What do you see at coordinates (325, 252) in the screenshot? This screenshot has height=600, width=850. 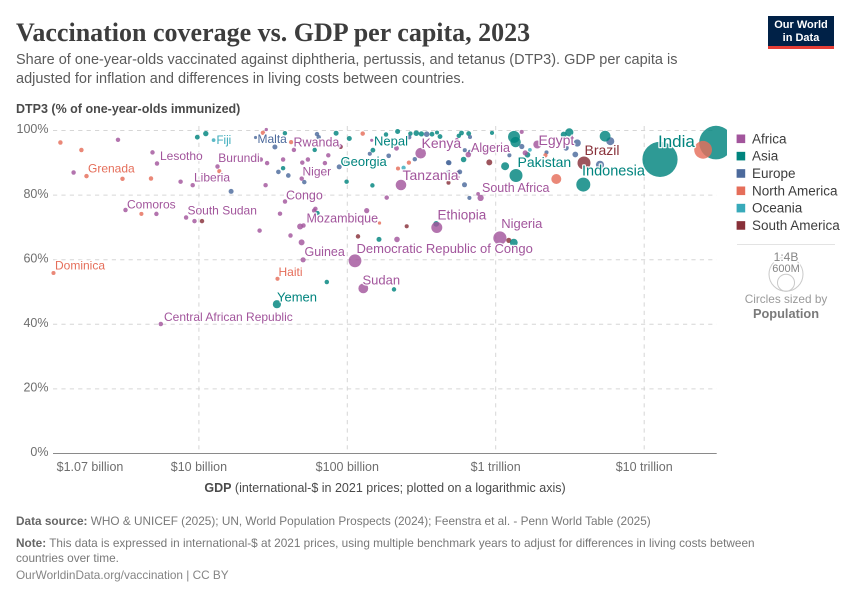 I see `svg-text: Guinea` at bounding box center [325, 252].